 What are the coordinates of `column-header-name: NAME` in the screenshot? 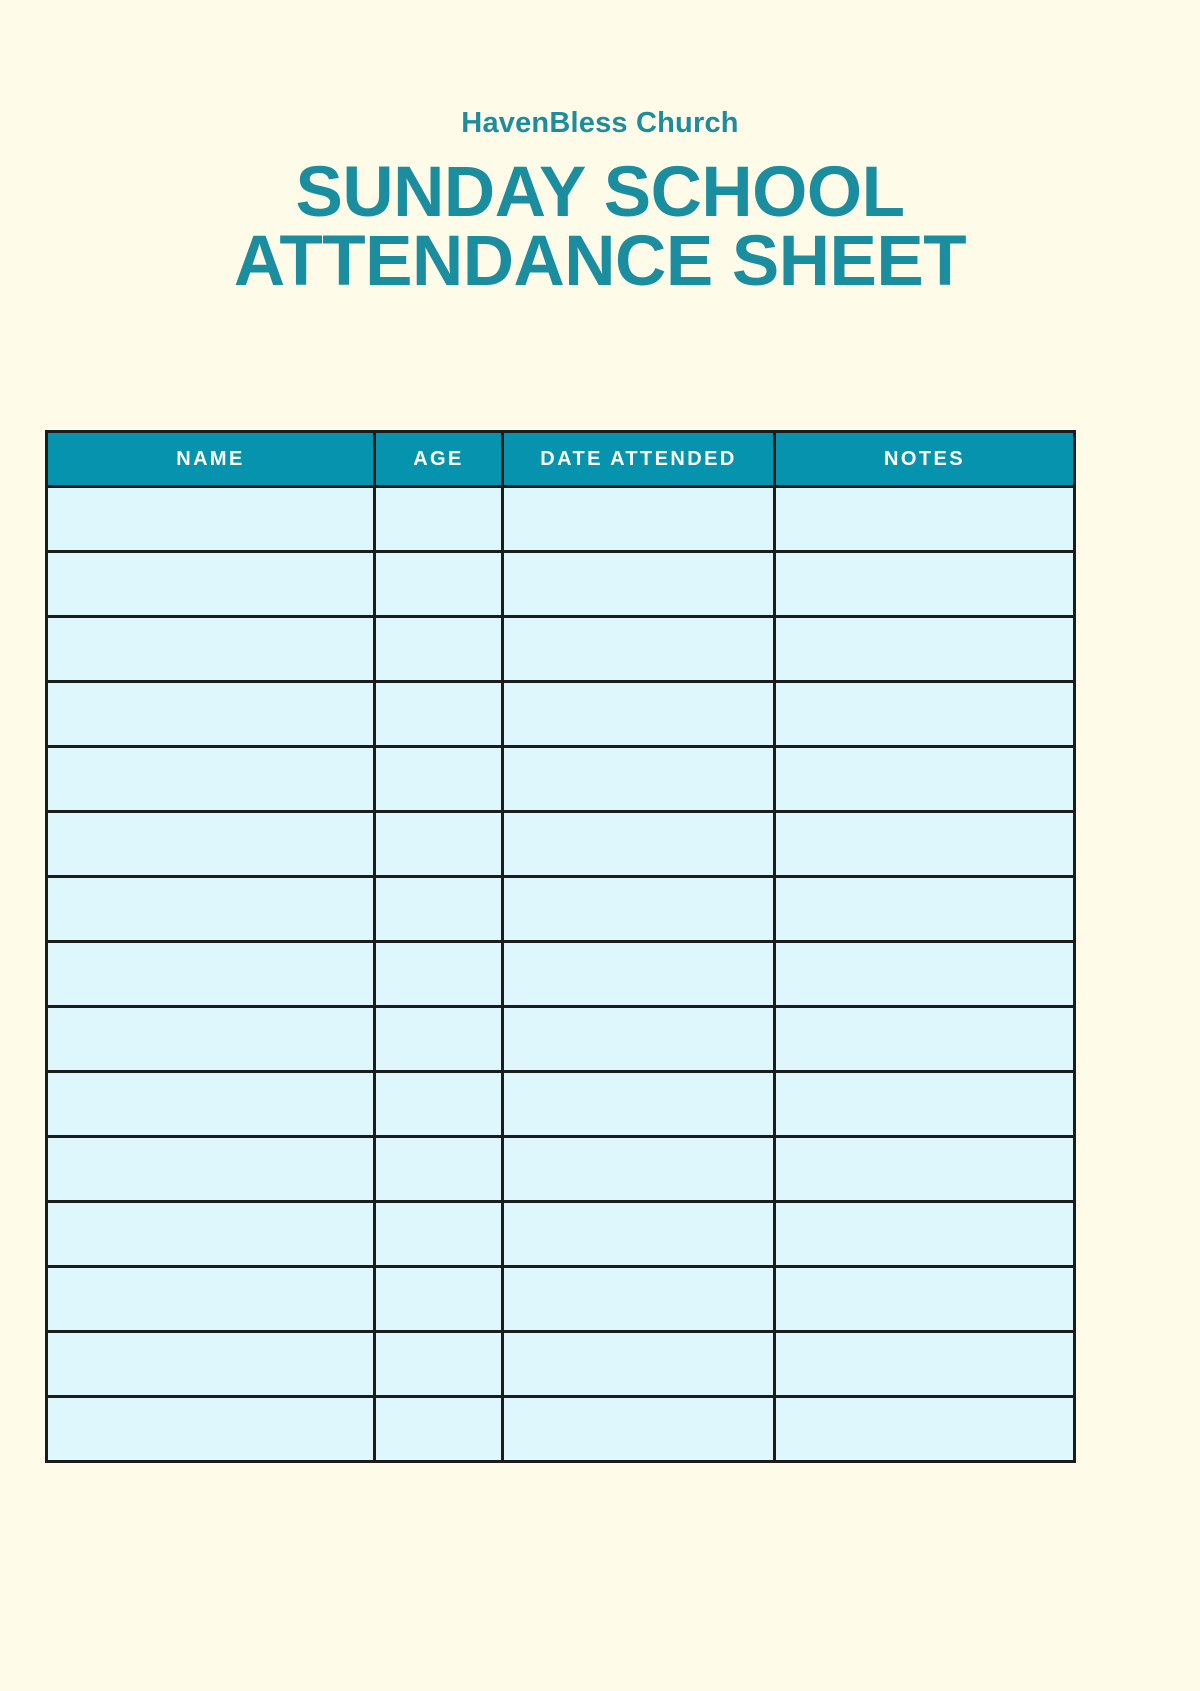 It's located at (210, 459).